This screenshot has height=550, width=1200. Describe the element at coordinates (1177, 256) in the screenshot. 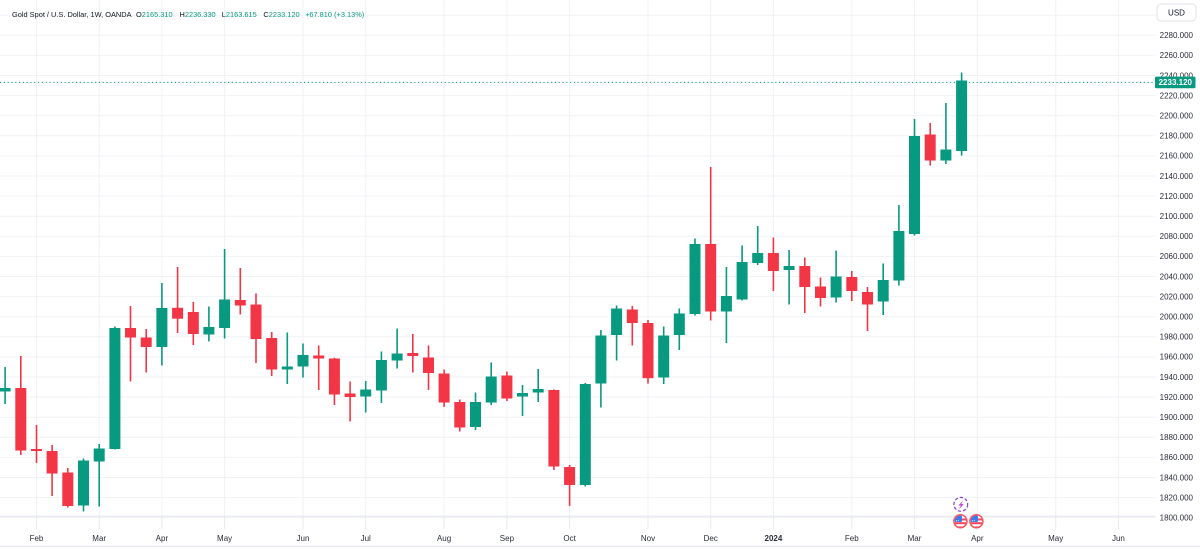

I see `svg-text: 2060.000` at that location.